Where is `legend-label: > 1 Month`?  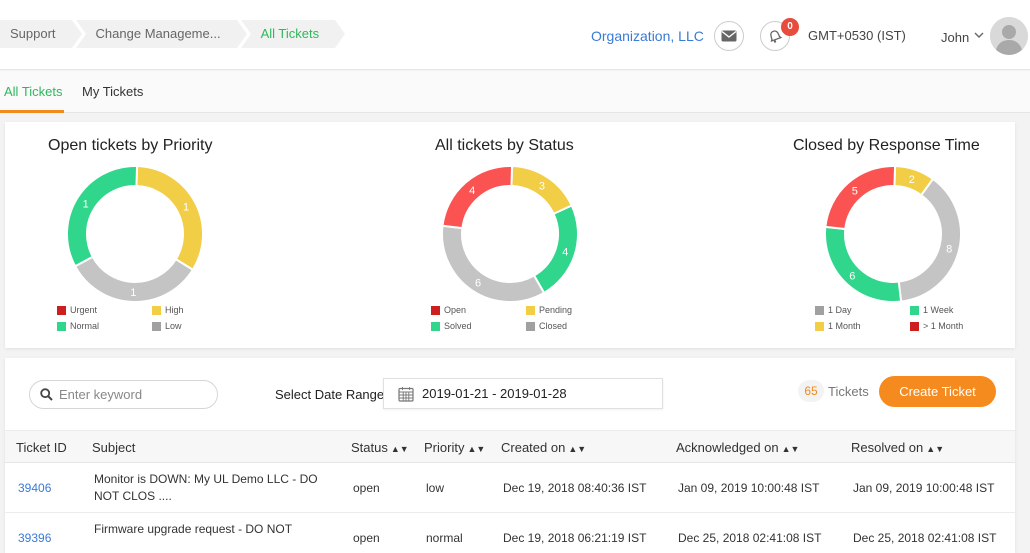 legend-label: > 1 Month is located at coordinates (943, 326).